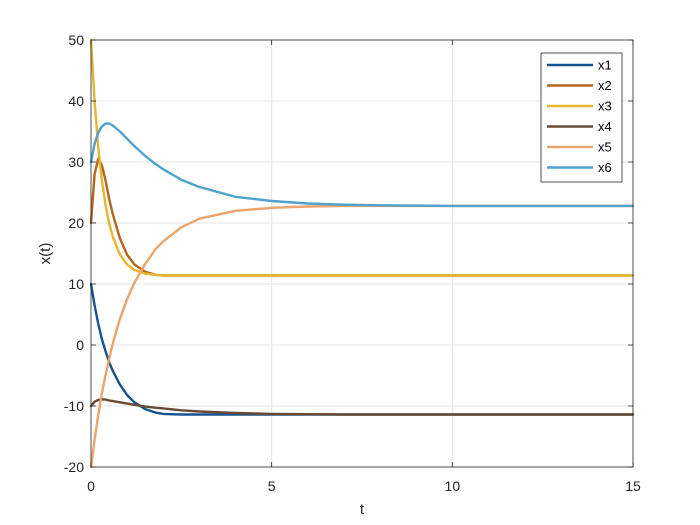 The width and height of the screenshot is (700, 525). Describe the element at coordinates (605, 147) in the screenshot. I see `legend-label-x5: x5` at that location.